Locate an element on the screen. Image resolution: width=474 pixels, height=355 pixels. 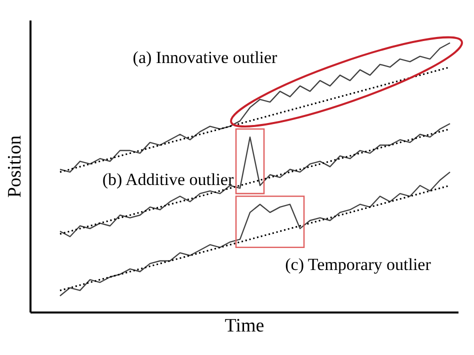
annotation: (c) Temporary outlier is located at coordinates (358, 264).